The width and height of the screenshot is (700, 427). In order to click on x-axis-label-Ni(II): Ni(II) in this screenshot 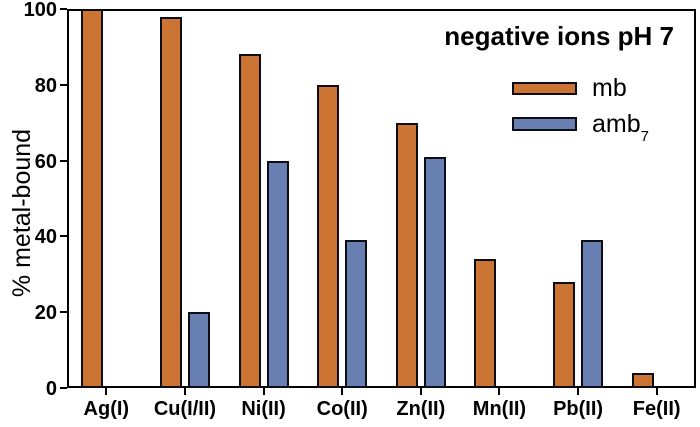, I will do `click(263, 409)`.